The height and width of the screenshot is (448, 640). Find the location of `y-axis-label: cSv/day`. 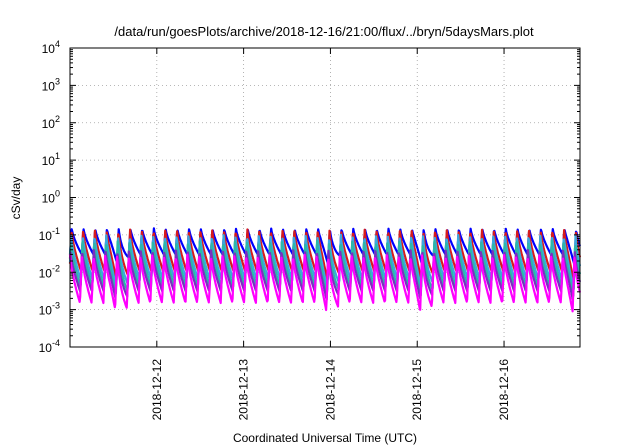

y-axis-label: cSv/day is located at coordinates (16, 198).